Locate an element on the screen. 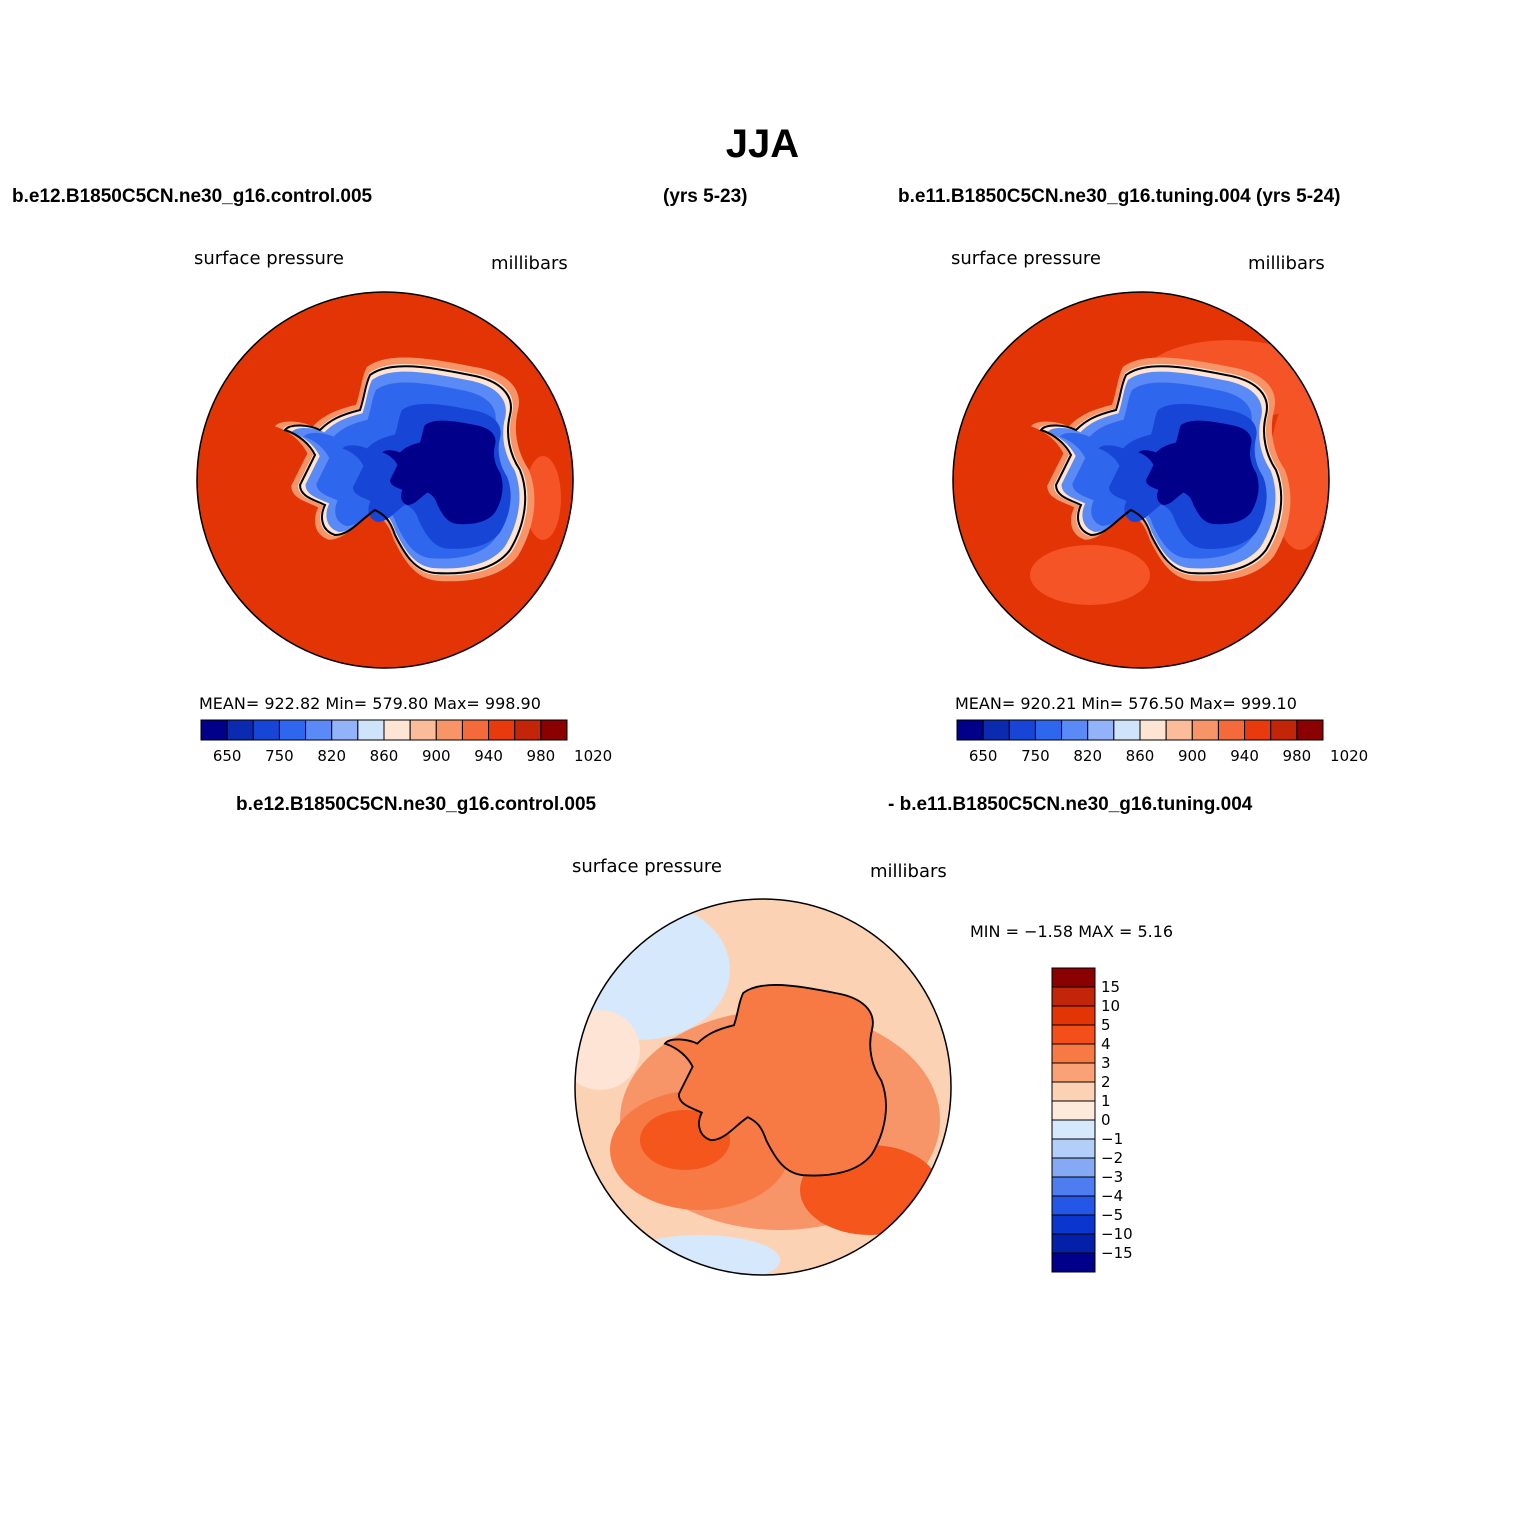 This screenshot has height=1525, width=1525. colorbar-tick-label: −3 is located at coordinates (1112, 1177).